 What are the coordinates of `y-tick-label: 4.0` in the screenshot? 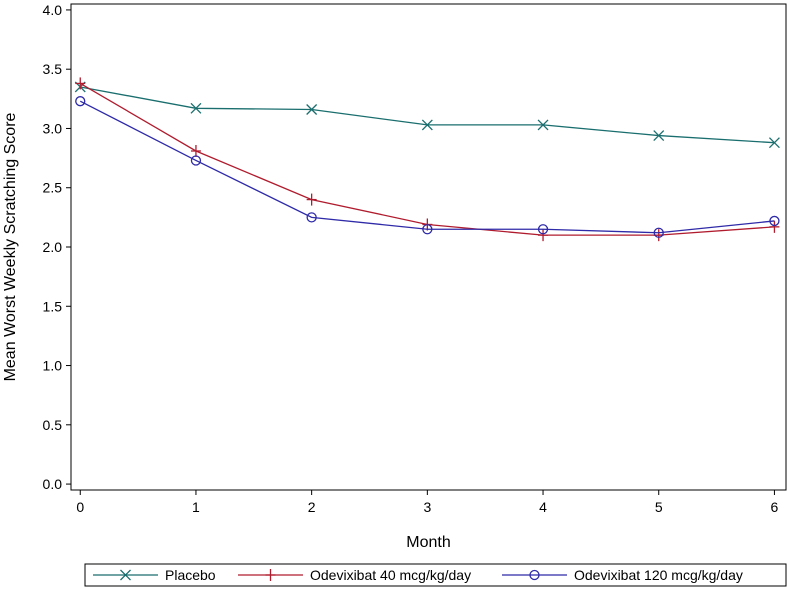 It's located at (53, 10).